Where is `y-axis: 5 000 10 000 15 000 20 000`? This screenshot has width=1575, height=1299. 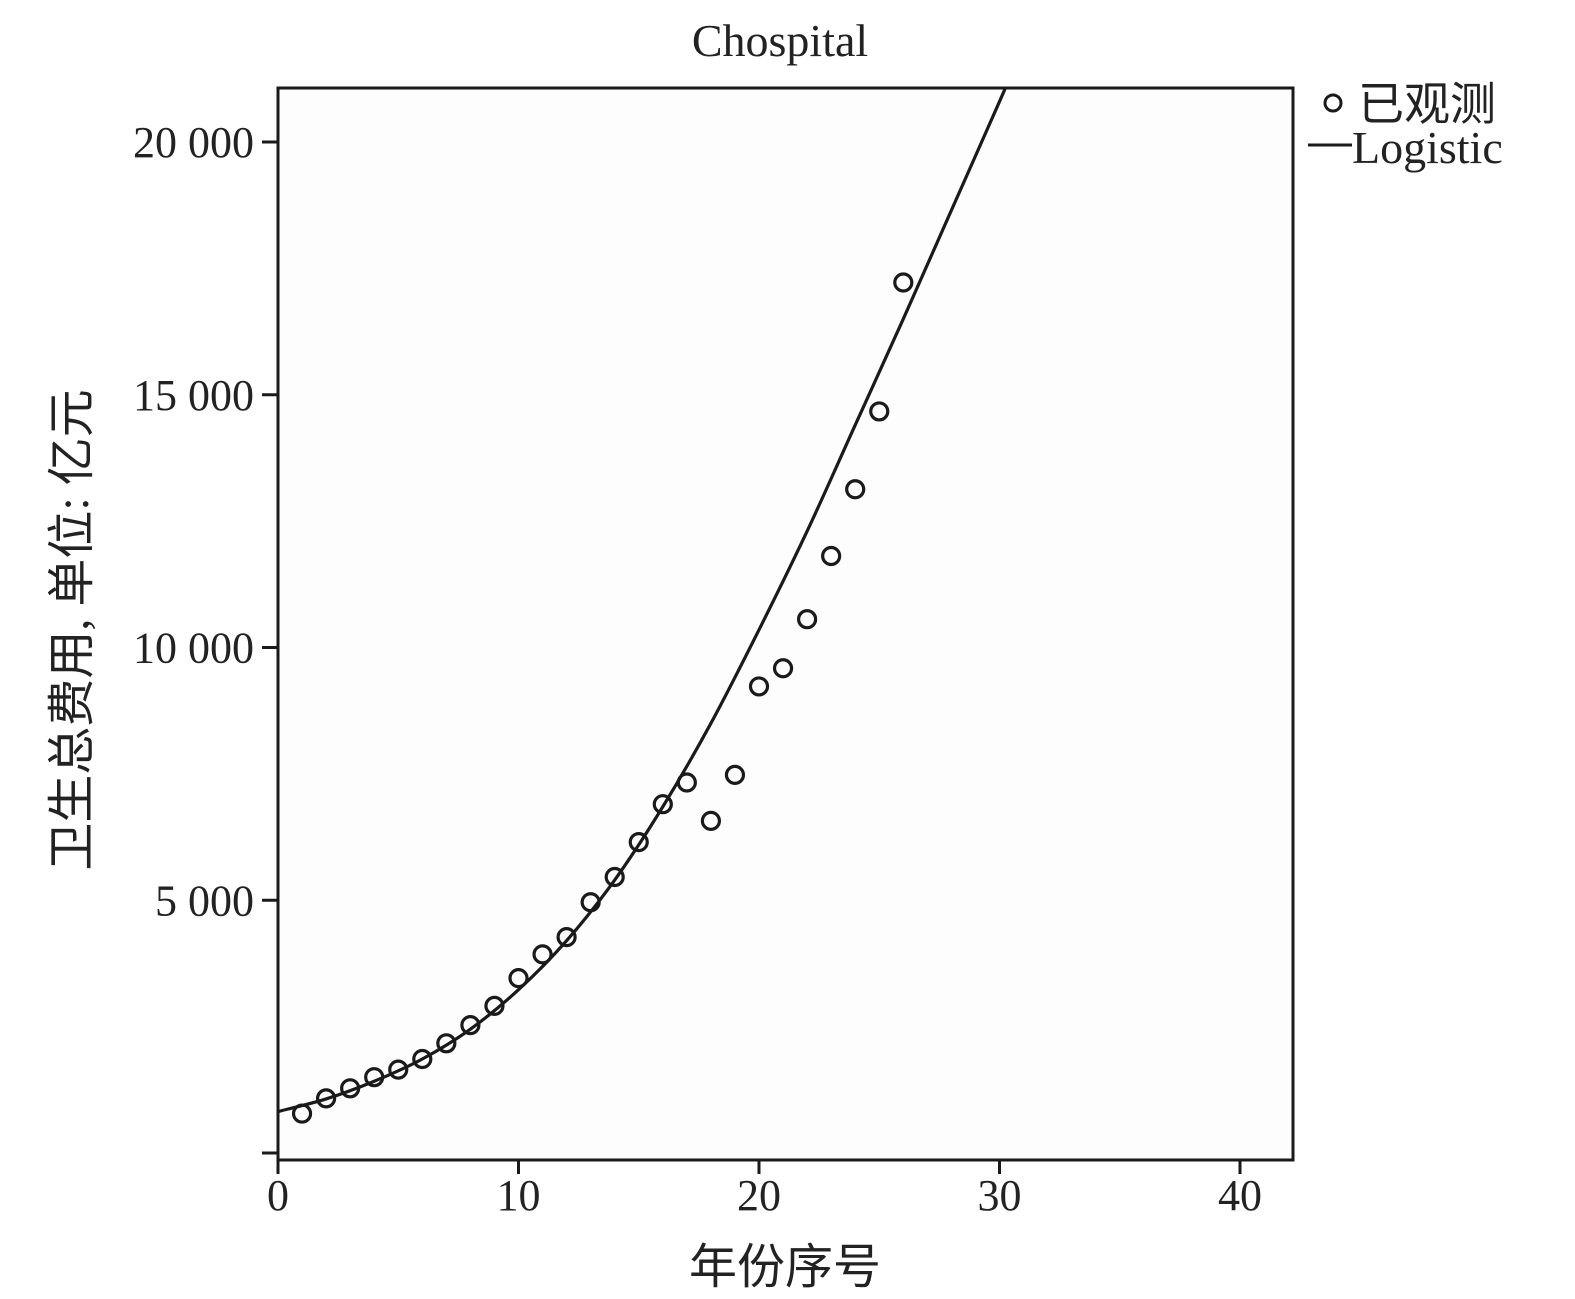 y-axis: 5 000 10 000 15 000 20 000 is located at coordinates (205, 636).